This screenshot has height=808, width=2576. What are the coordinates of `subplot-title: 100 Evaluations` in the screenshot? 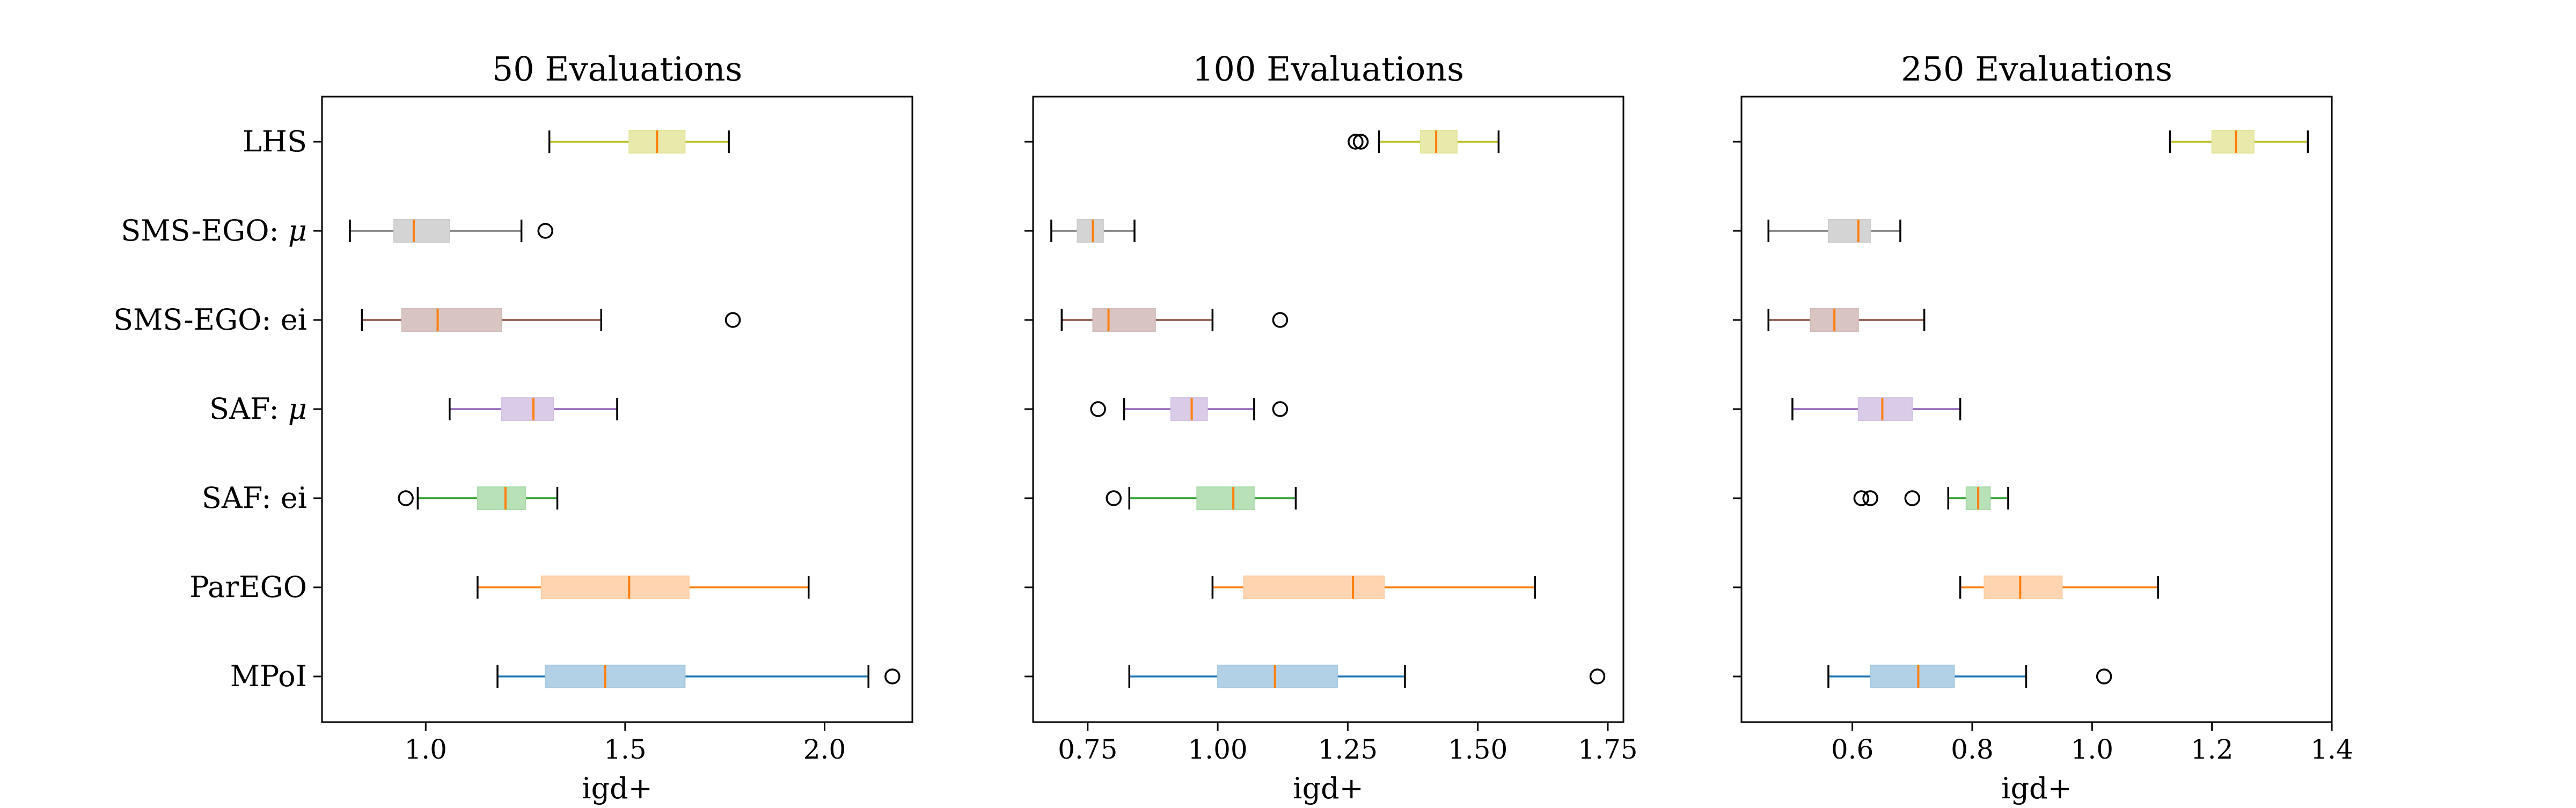 It's located at (1328, 69).